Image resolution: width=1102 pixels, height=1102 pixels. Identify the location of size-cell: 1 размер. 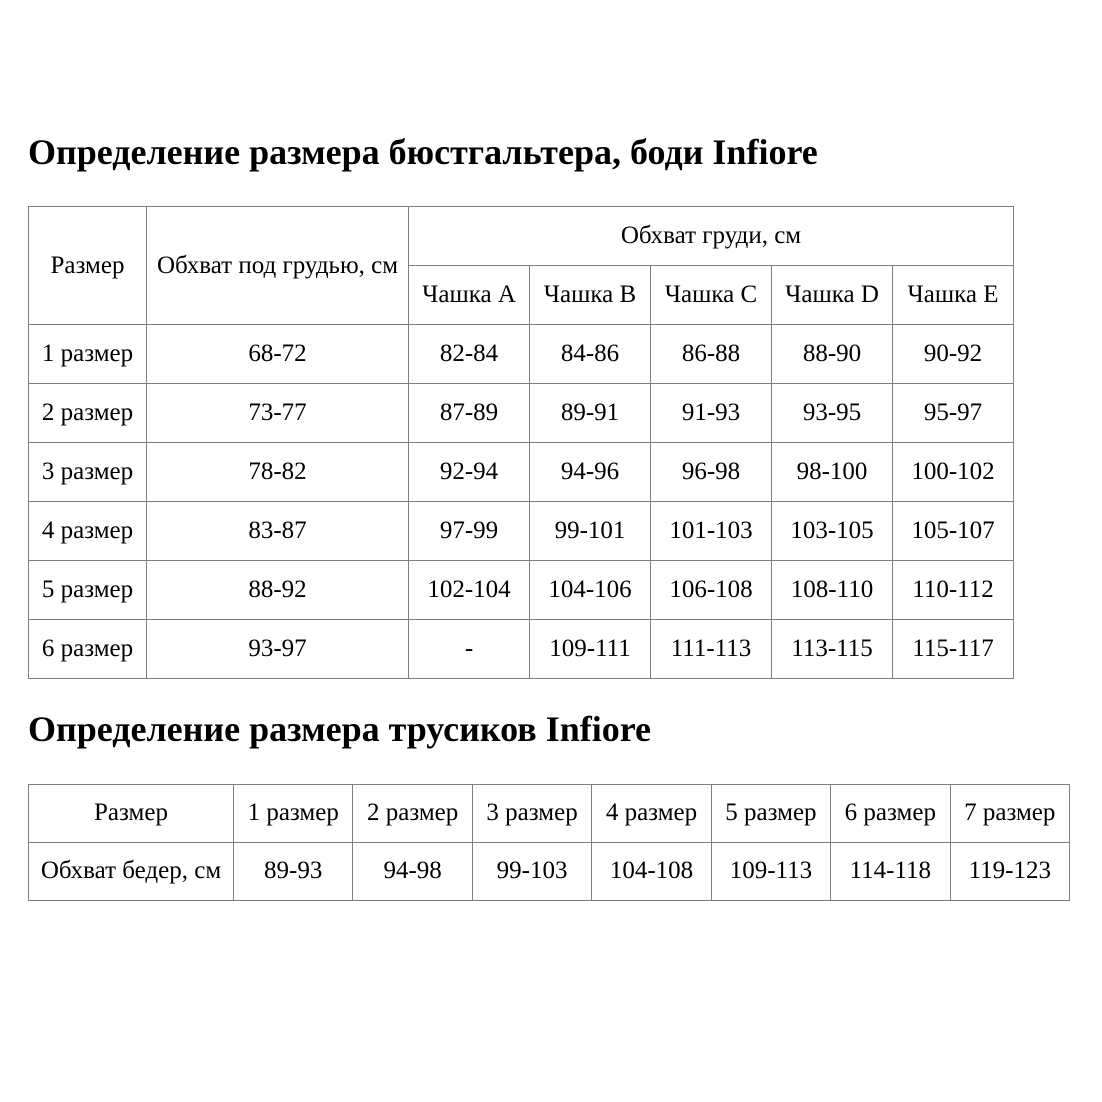
(87, 354).